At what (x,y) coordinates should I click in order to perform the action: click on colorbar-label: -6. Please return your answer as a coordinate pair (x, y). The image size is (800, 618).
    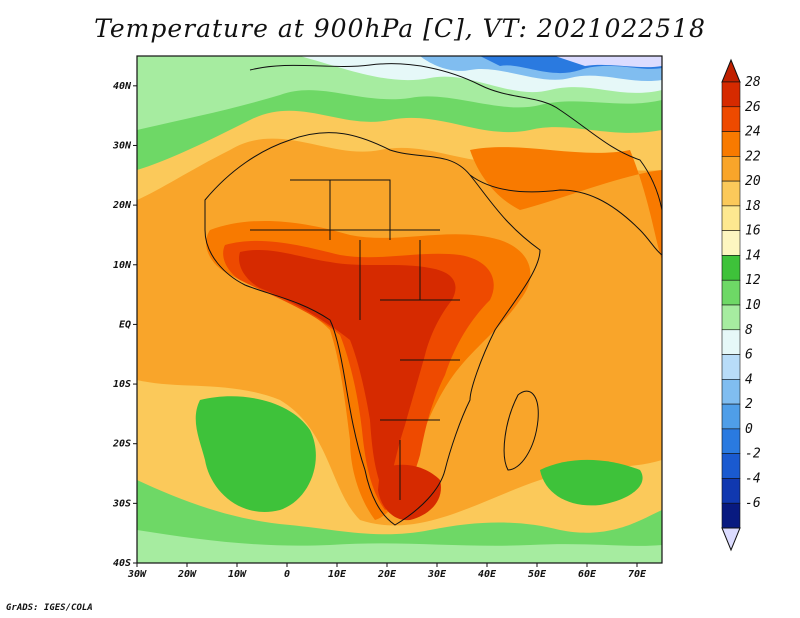
    Looking at the image, I should click on (753, 503).